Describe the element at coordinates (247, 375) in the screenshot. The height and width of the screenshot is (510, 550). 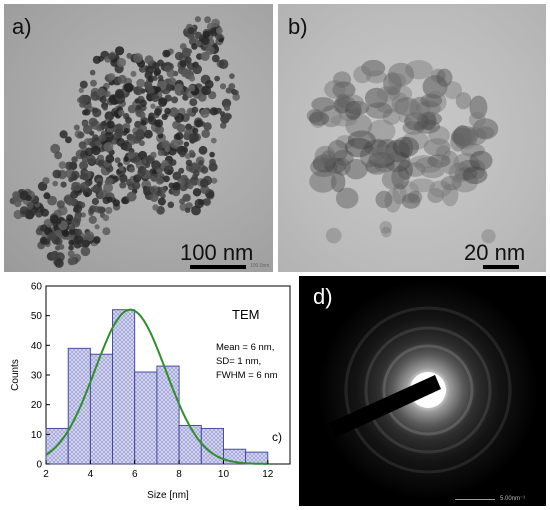
I see `stats-annotation: FWHM = 6 nm` at that location.